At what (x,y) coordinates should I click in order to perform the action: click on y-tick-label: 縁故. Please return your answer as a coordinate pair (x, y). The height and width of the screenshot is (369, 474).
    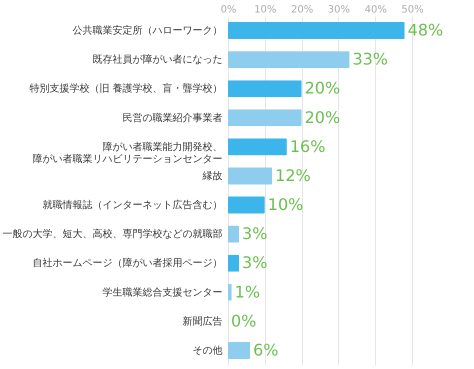
    Looking at the image, I should click on (212, 176).